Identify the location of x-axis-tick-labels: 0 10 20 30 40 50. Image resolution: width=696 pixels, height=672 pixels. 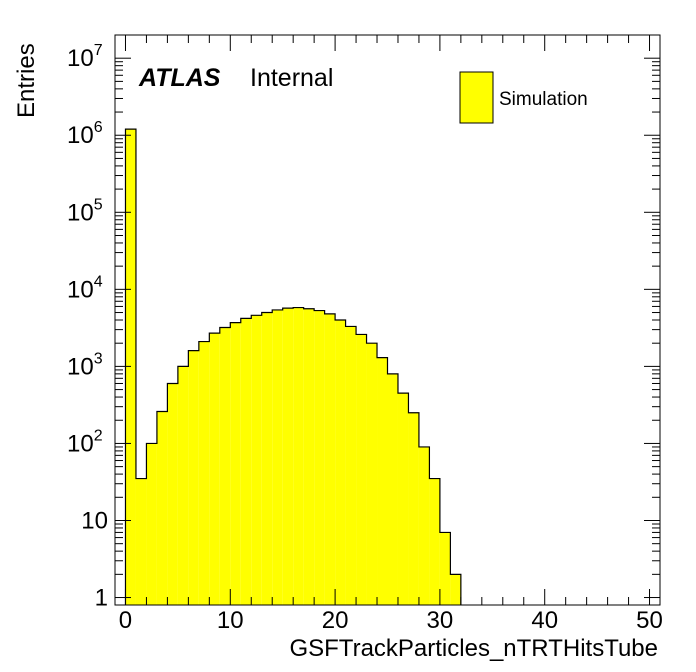
(391, 620).